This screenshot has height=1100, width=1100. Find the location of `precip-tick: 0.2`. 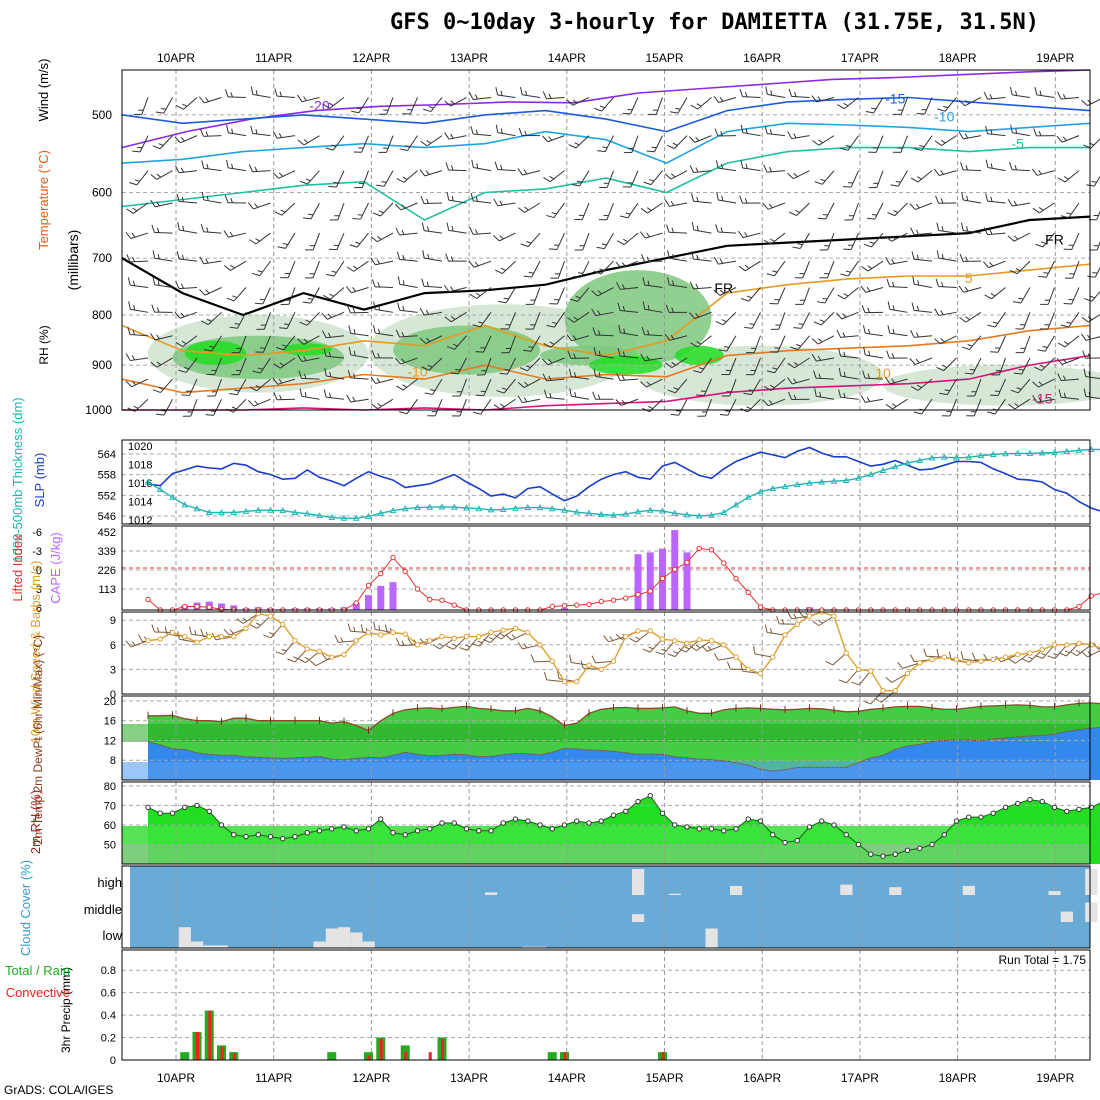

precip-tick: 0.2 is located at coordinates (108, 1039).